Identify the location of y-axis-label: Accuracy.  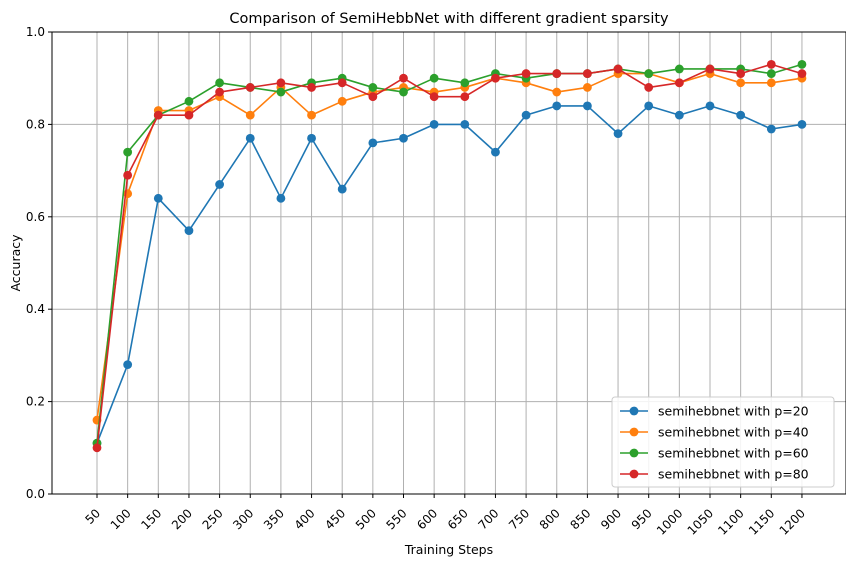
(15, 263).